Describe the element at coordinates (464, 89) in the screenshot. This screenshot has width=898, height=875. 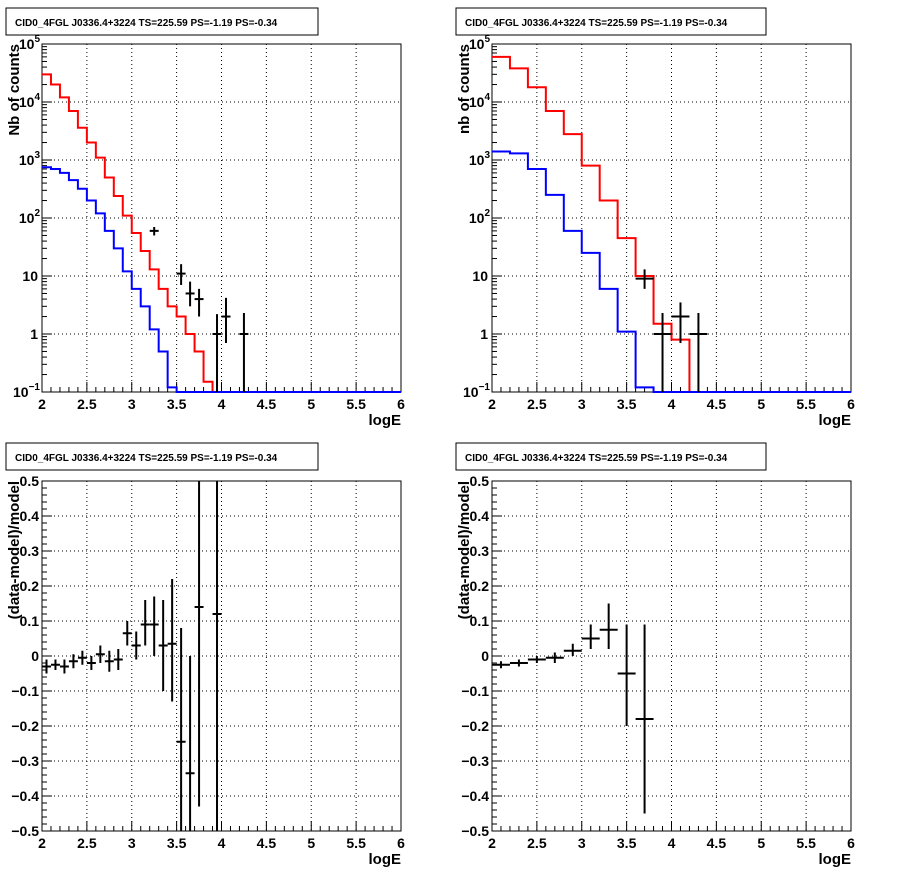
I see `y-axis-label: nb of counts` at that location.